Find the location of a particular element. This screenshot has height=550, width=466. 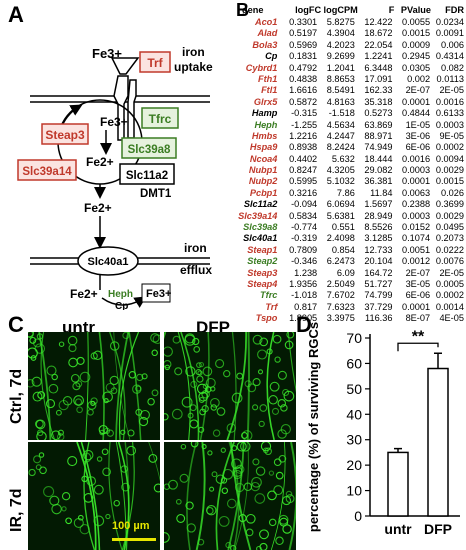

table-row: Trf 0.817 7.6323 37.729 0.0001 0.0014 is located at coordinates (350, 307).